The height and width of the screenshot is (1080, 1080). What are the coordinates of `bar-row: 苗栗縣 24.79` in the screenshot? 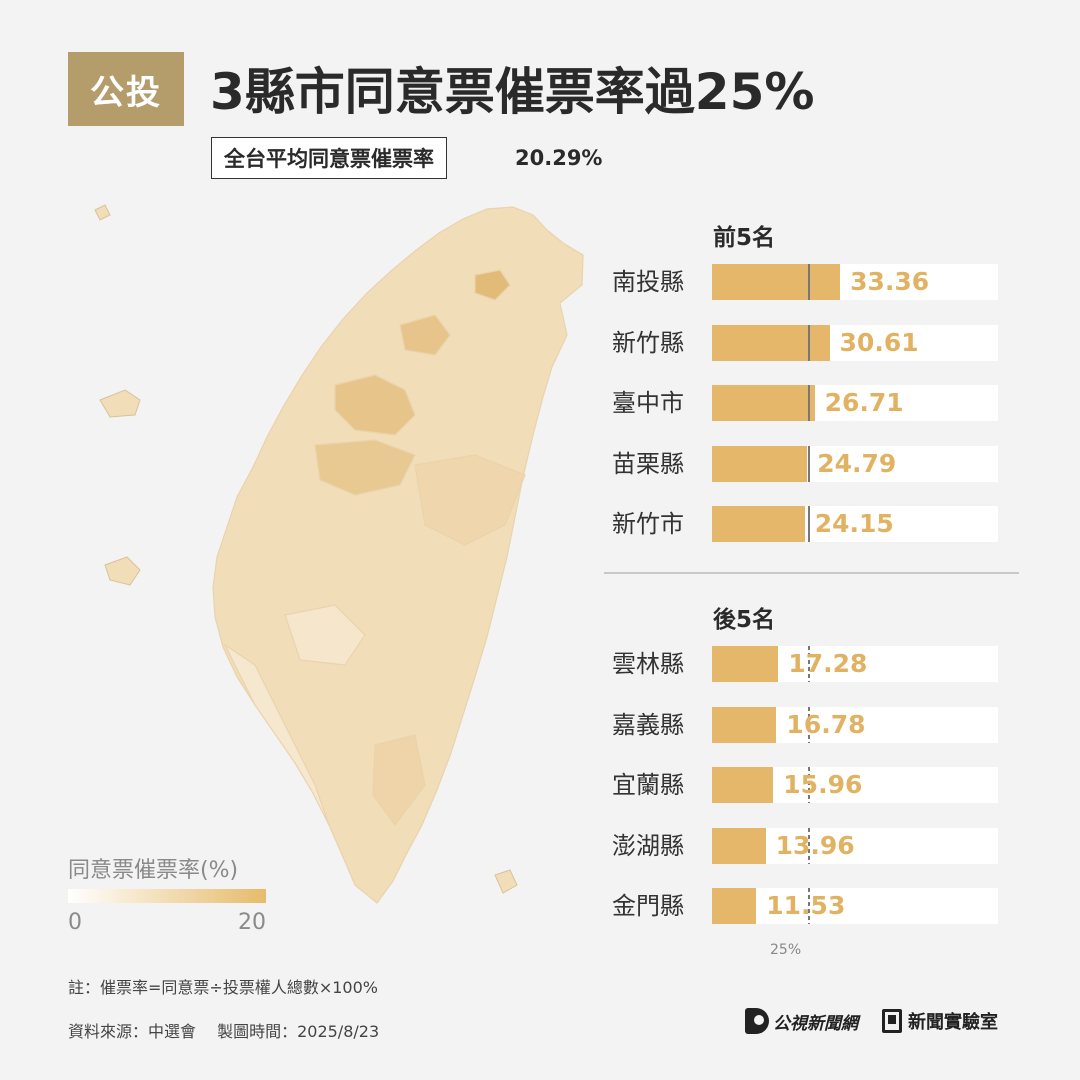 It's located at (807, 463).